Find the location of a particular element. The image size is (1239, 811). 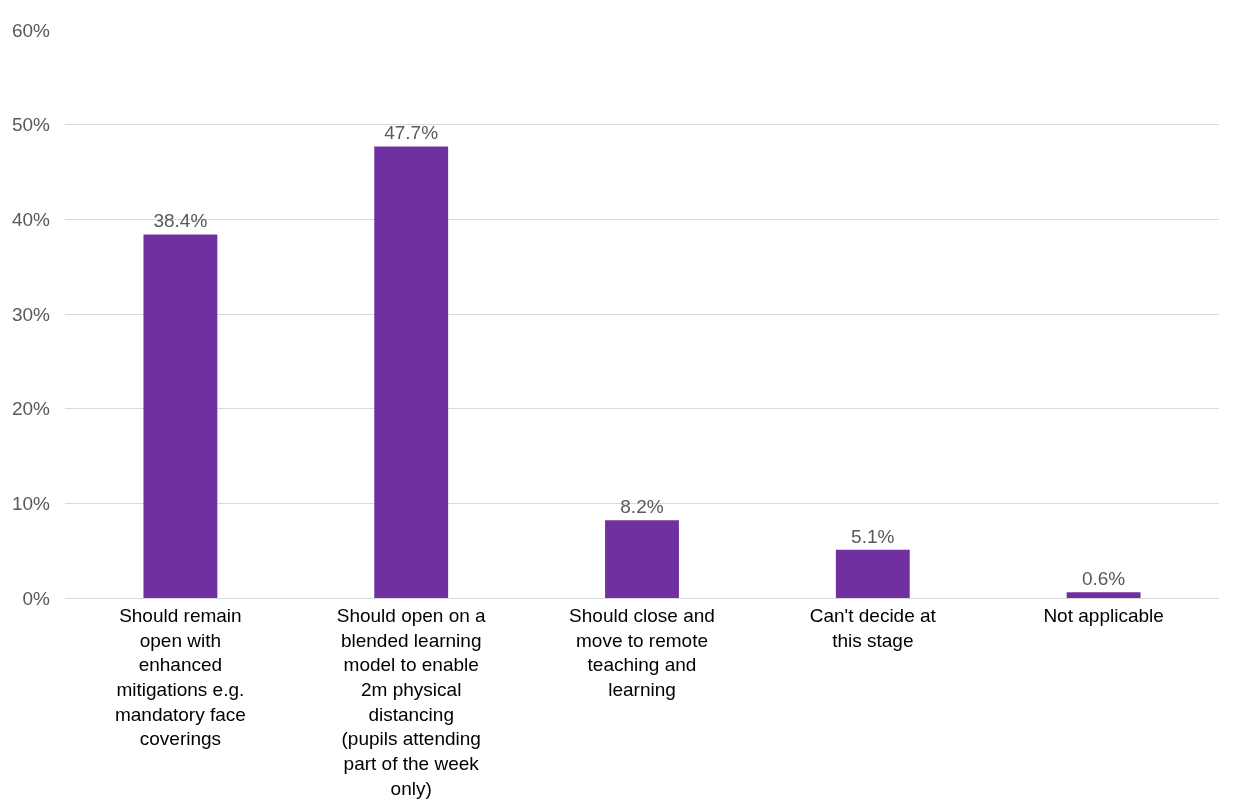

data-label: 5.1% is located at coordinates (873, 536).